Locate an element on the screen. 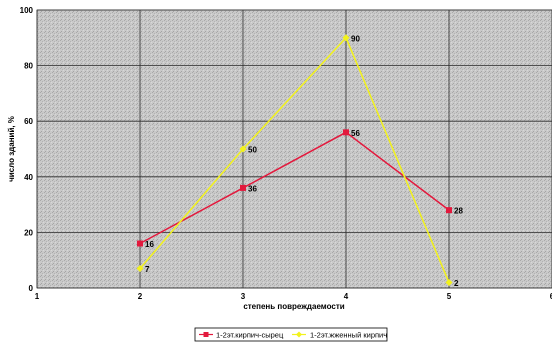  data-label-series-1: 36 is located at coordinates (252, 188).